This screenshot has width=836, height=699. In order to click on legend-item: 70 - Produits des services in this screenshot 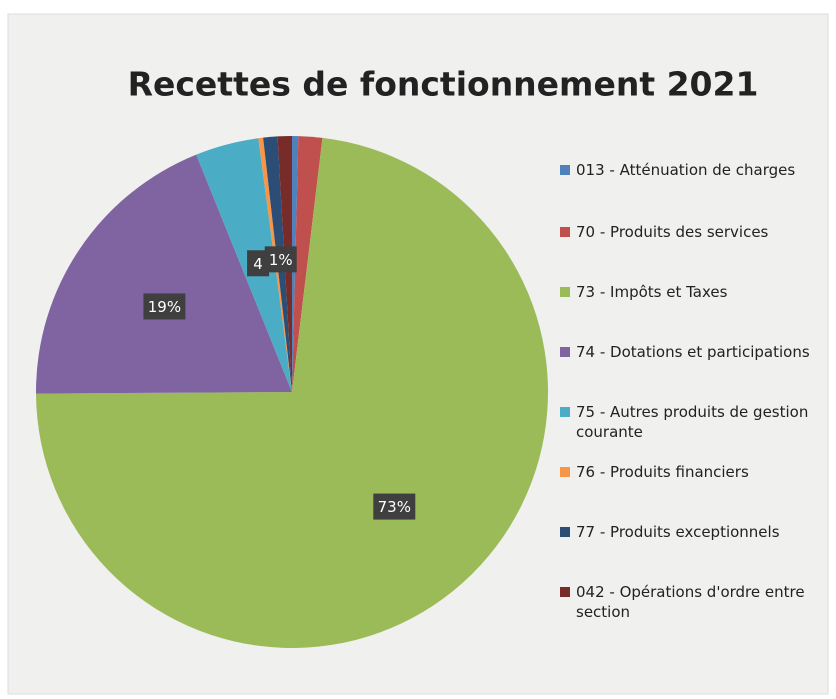, I will do `click(693, 232)`.